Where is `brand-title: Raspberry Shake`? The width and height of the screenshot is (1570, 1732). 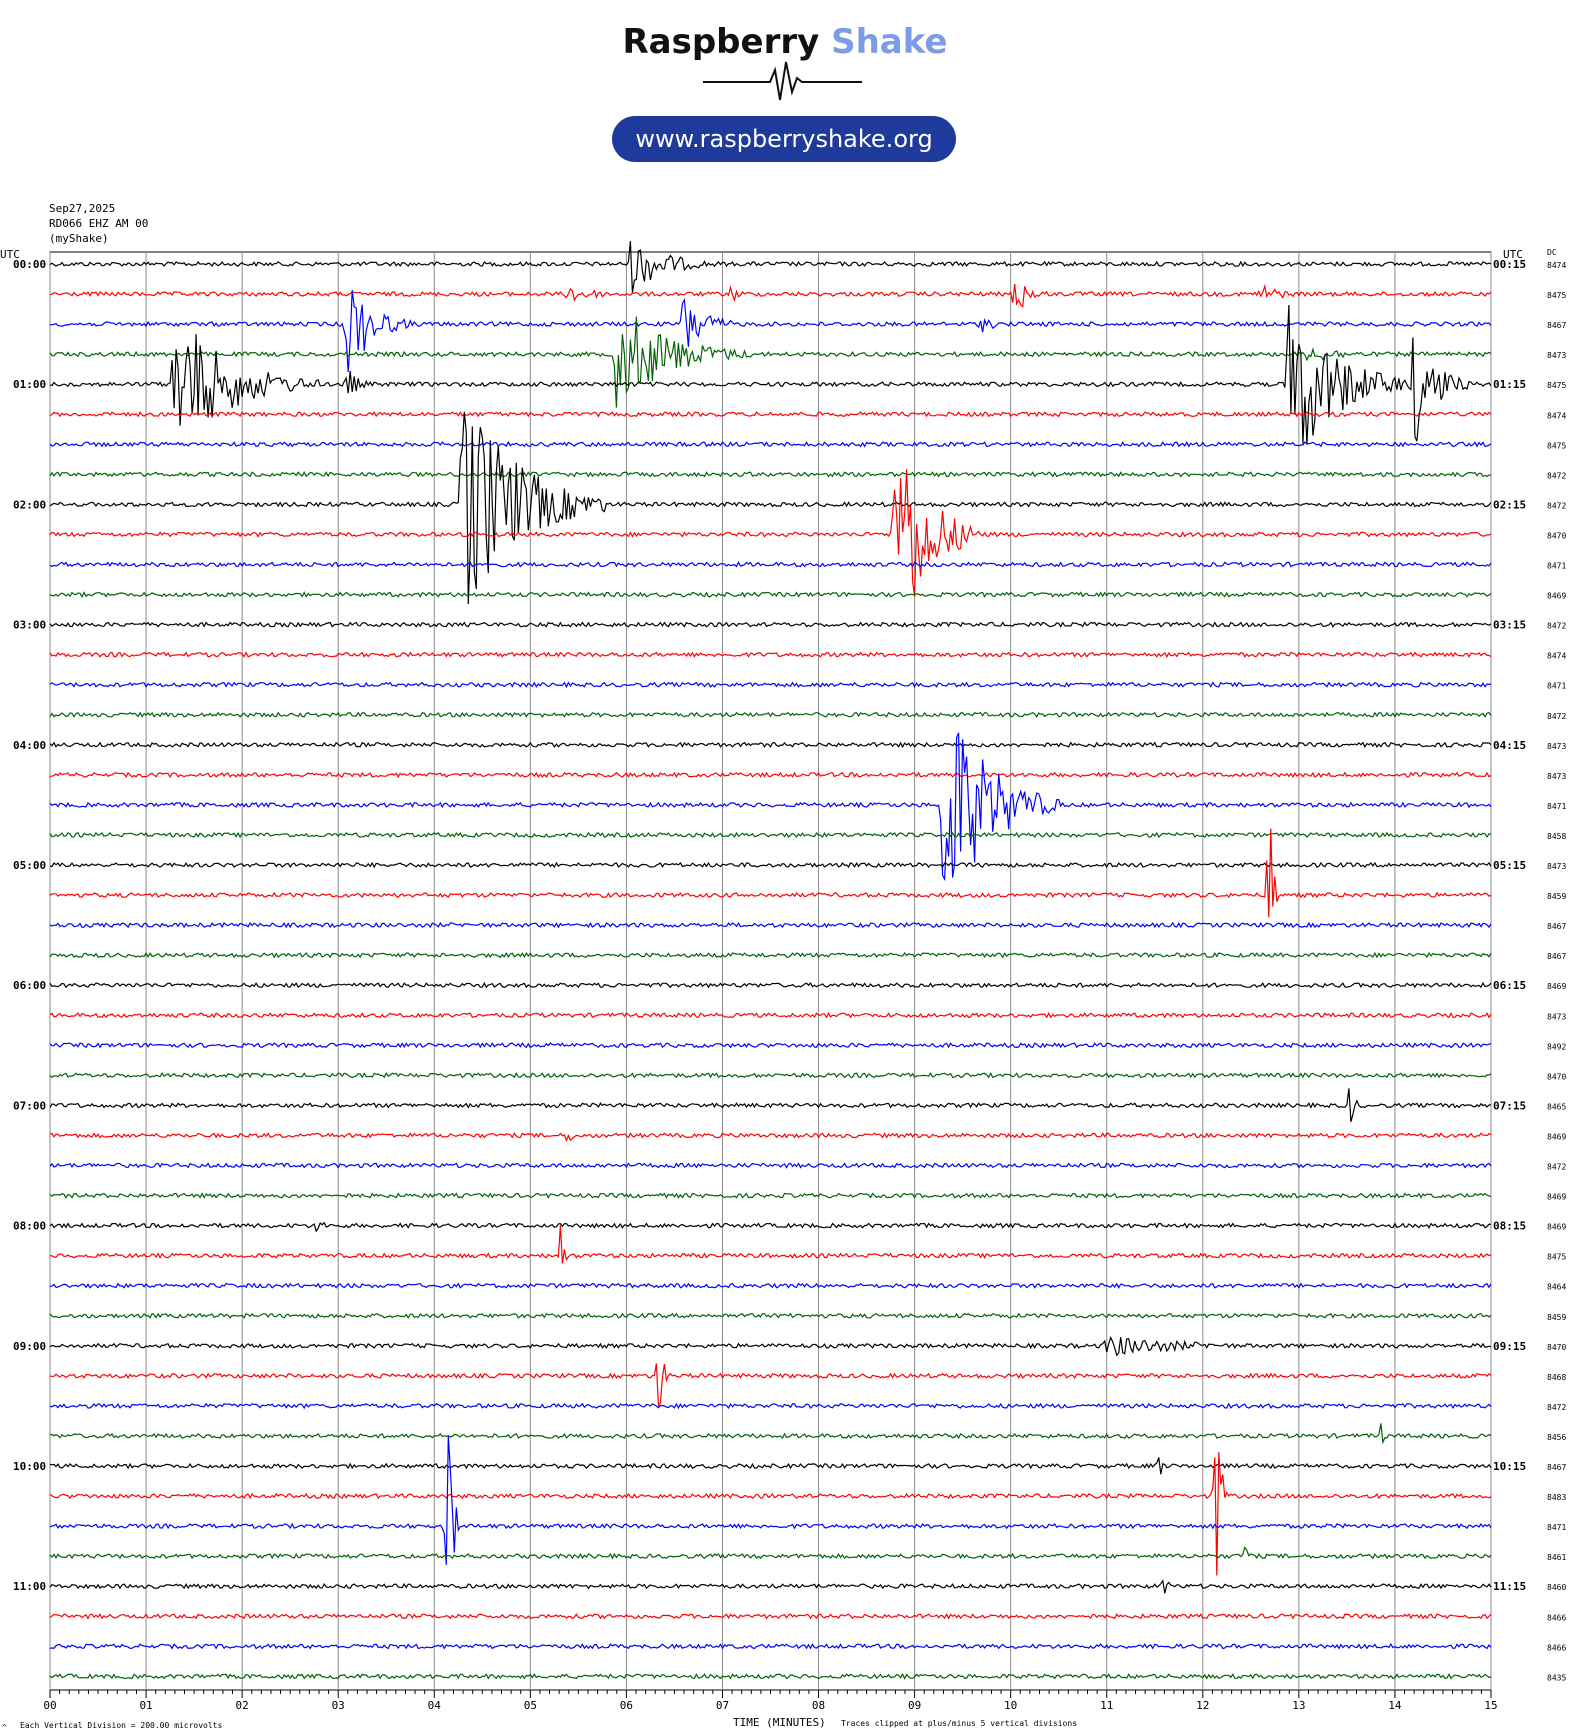
brand-title: Raspberry Shake is located at coordinates (785, 42).